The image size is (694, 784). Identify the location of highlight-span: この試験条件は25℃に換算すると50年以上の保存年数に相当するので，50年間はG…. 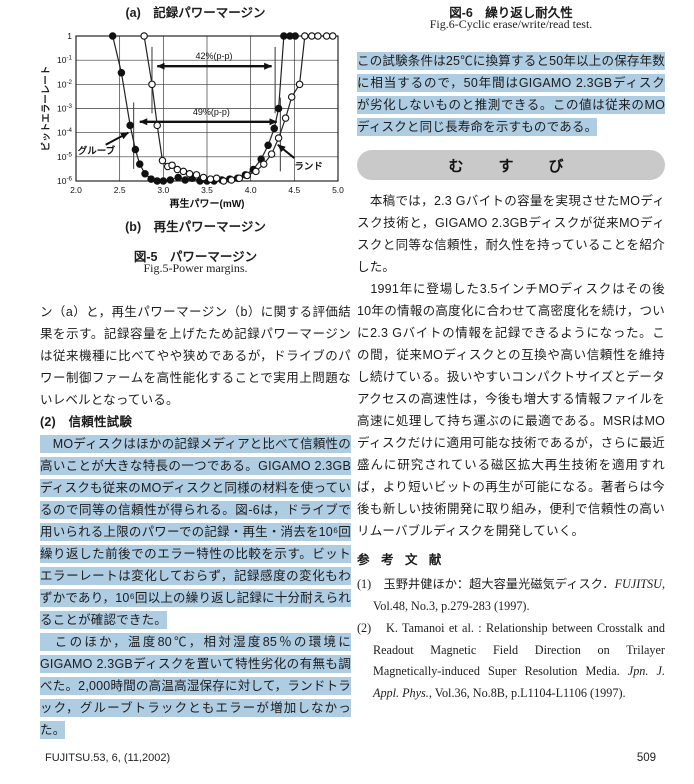
(511, 94).